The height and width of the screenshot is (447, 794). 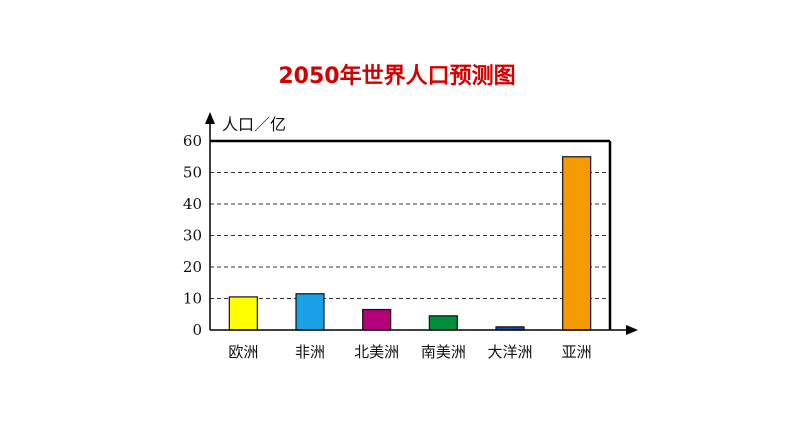 I want to click on y-tick-label: 10, so click(x=192, y=299).